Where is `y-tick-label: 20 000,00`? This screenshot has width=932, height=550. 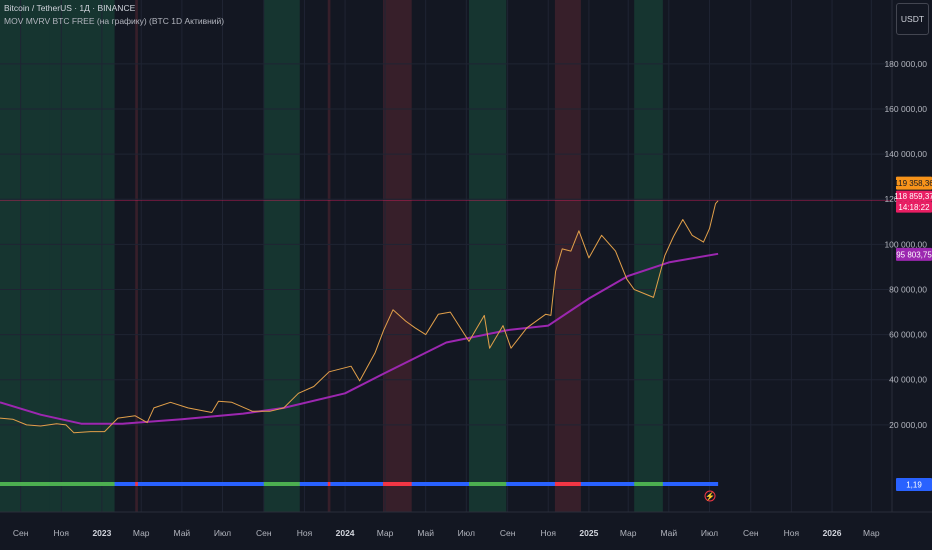
y-tick-label: 20 000,00 is located at coordinates (908, 425).